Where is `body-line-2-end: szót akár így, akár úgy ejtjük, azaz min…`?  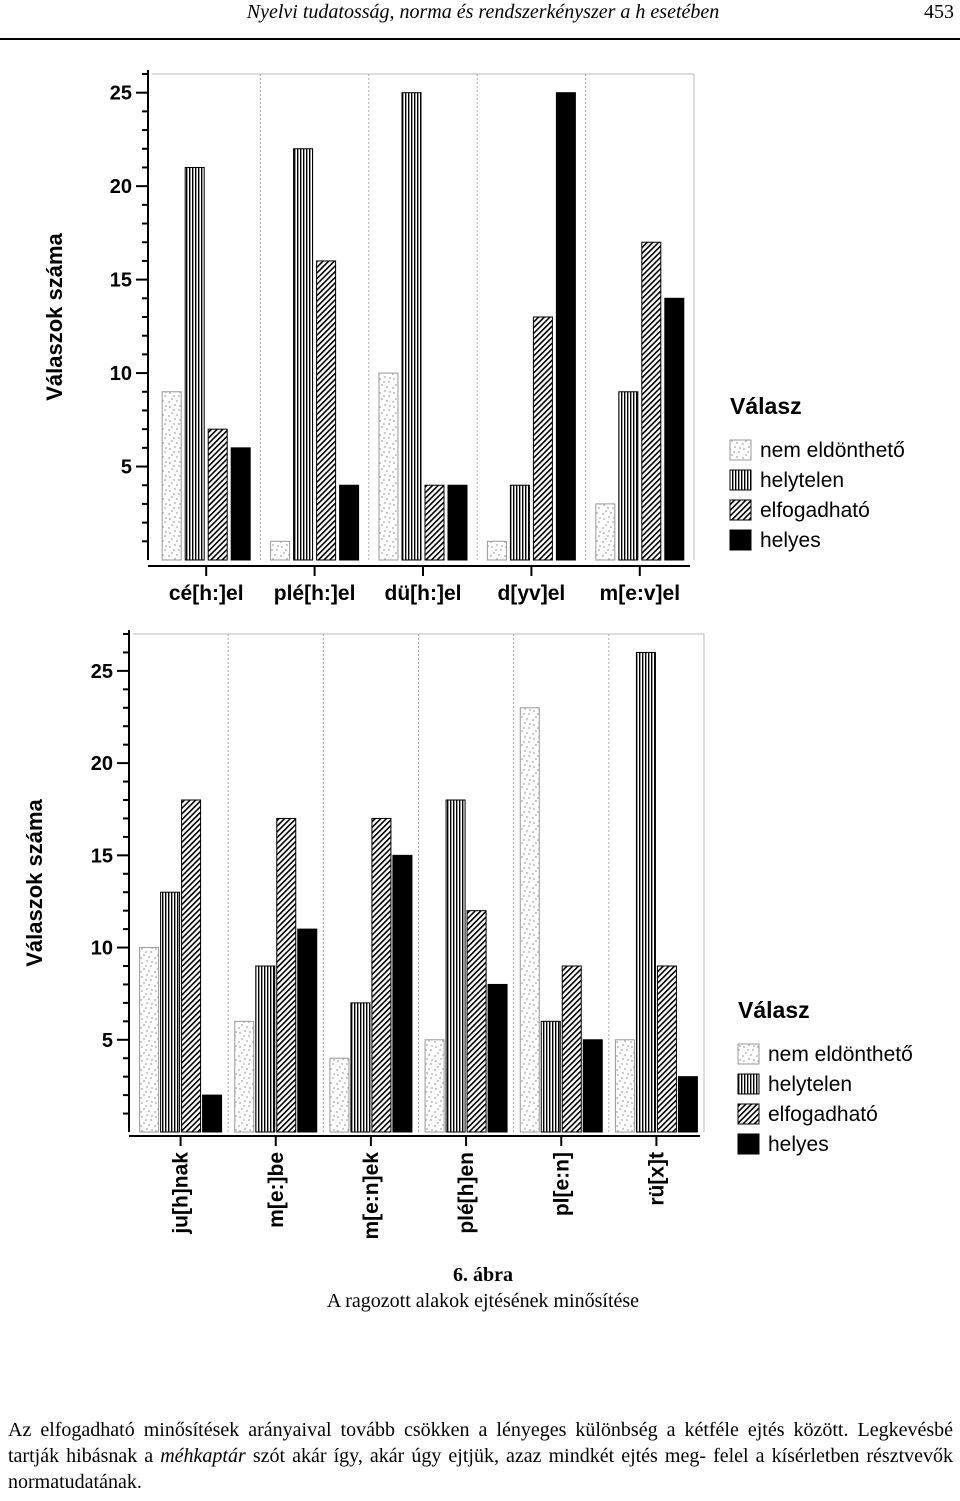
body-line-2-end: szót akár így, akár úgy ejtjük, azaz min… is located at coordinates (475, 1456).